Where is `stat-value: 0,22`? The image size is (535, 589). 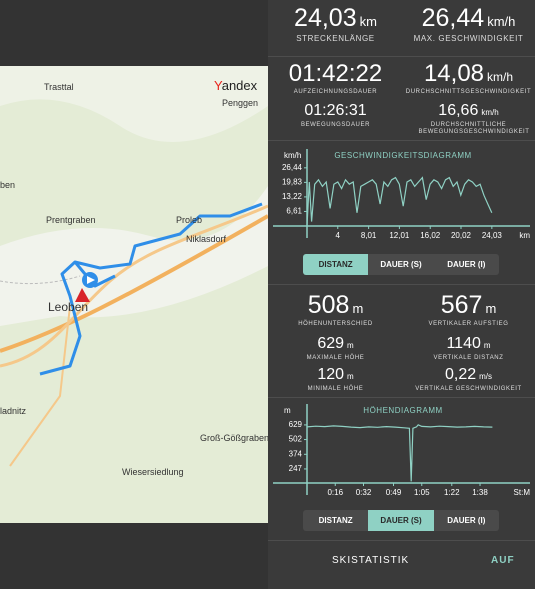 stat-value: 0,22 is located at coordinates (460, 374).